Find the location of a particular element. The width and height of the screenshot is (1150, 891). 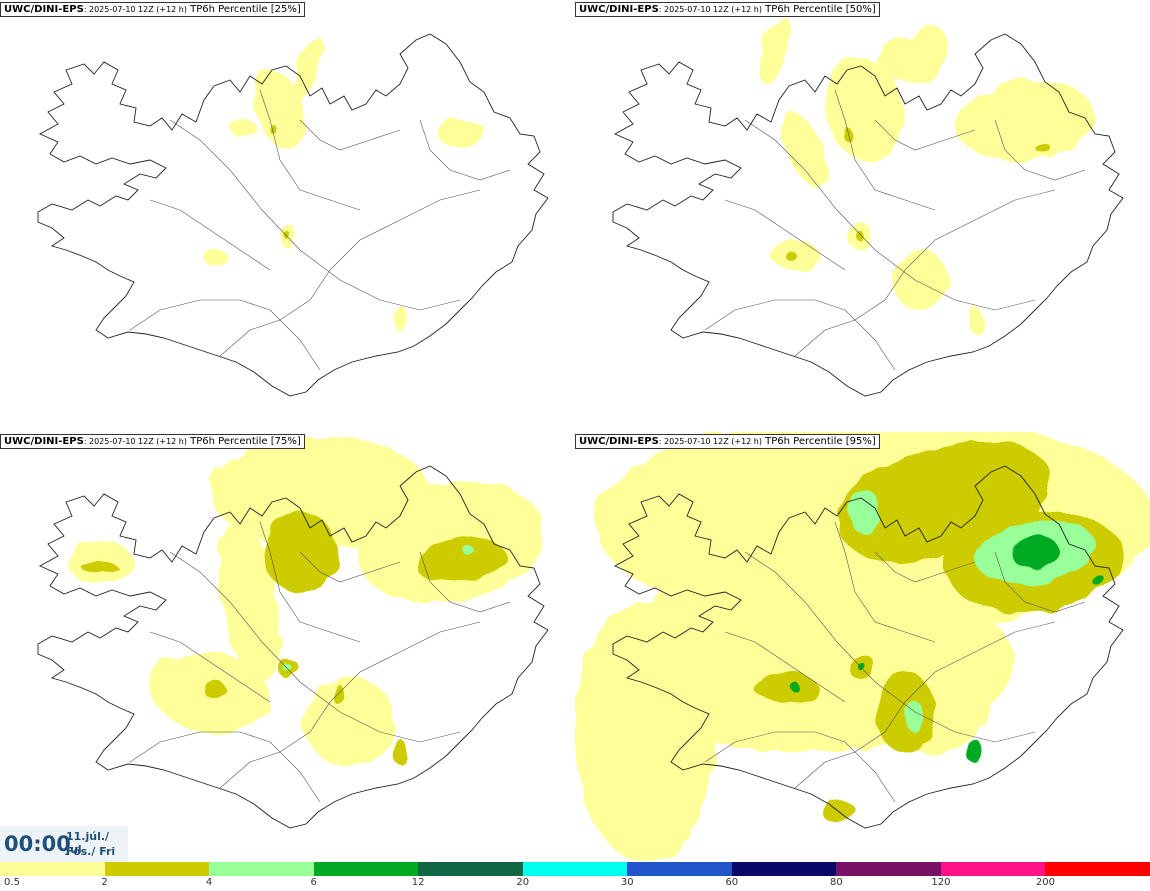

valid-time-box: 00:00 11.júl./ Jul Fös./ Fri is located at coordinates (64, 844).